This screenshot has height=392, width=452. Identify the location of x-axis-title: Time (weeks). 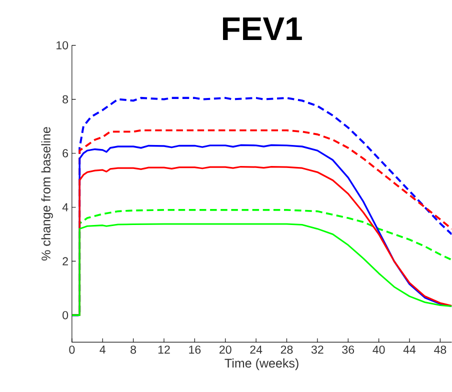
(261, 364).